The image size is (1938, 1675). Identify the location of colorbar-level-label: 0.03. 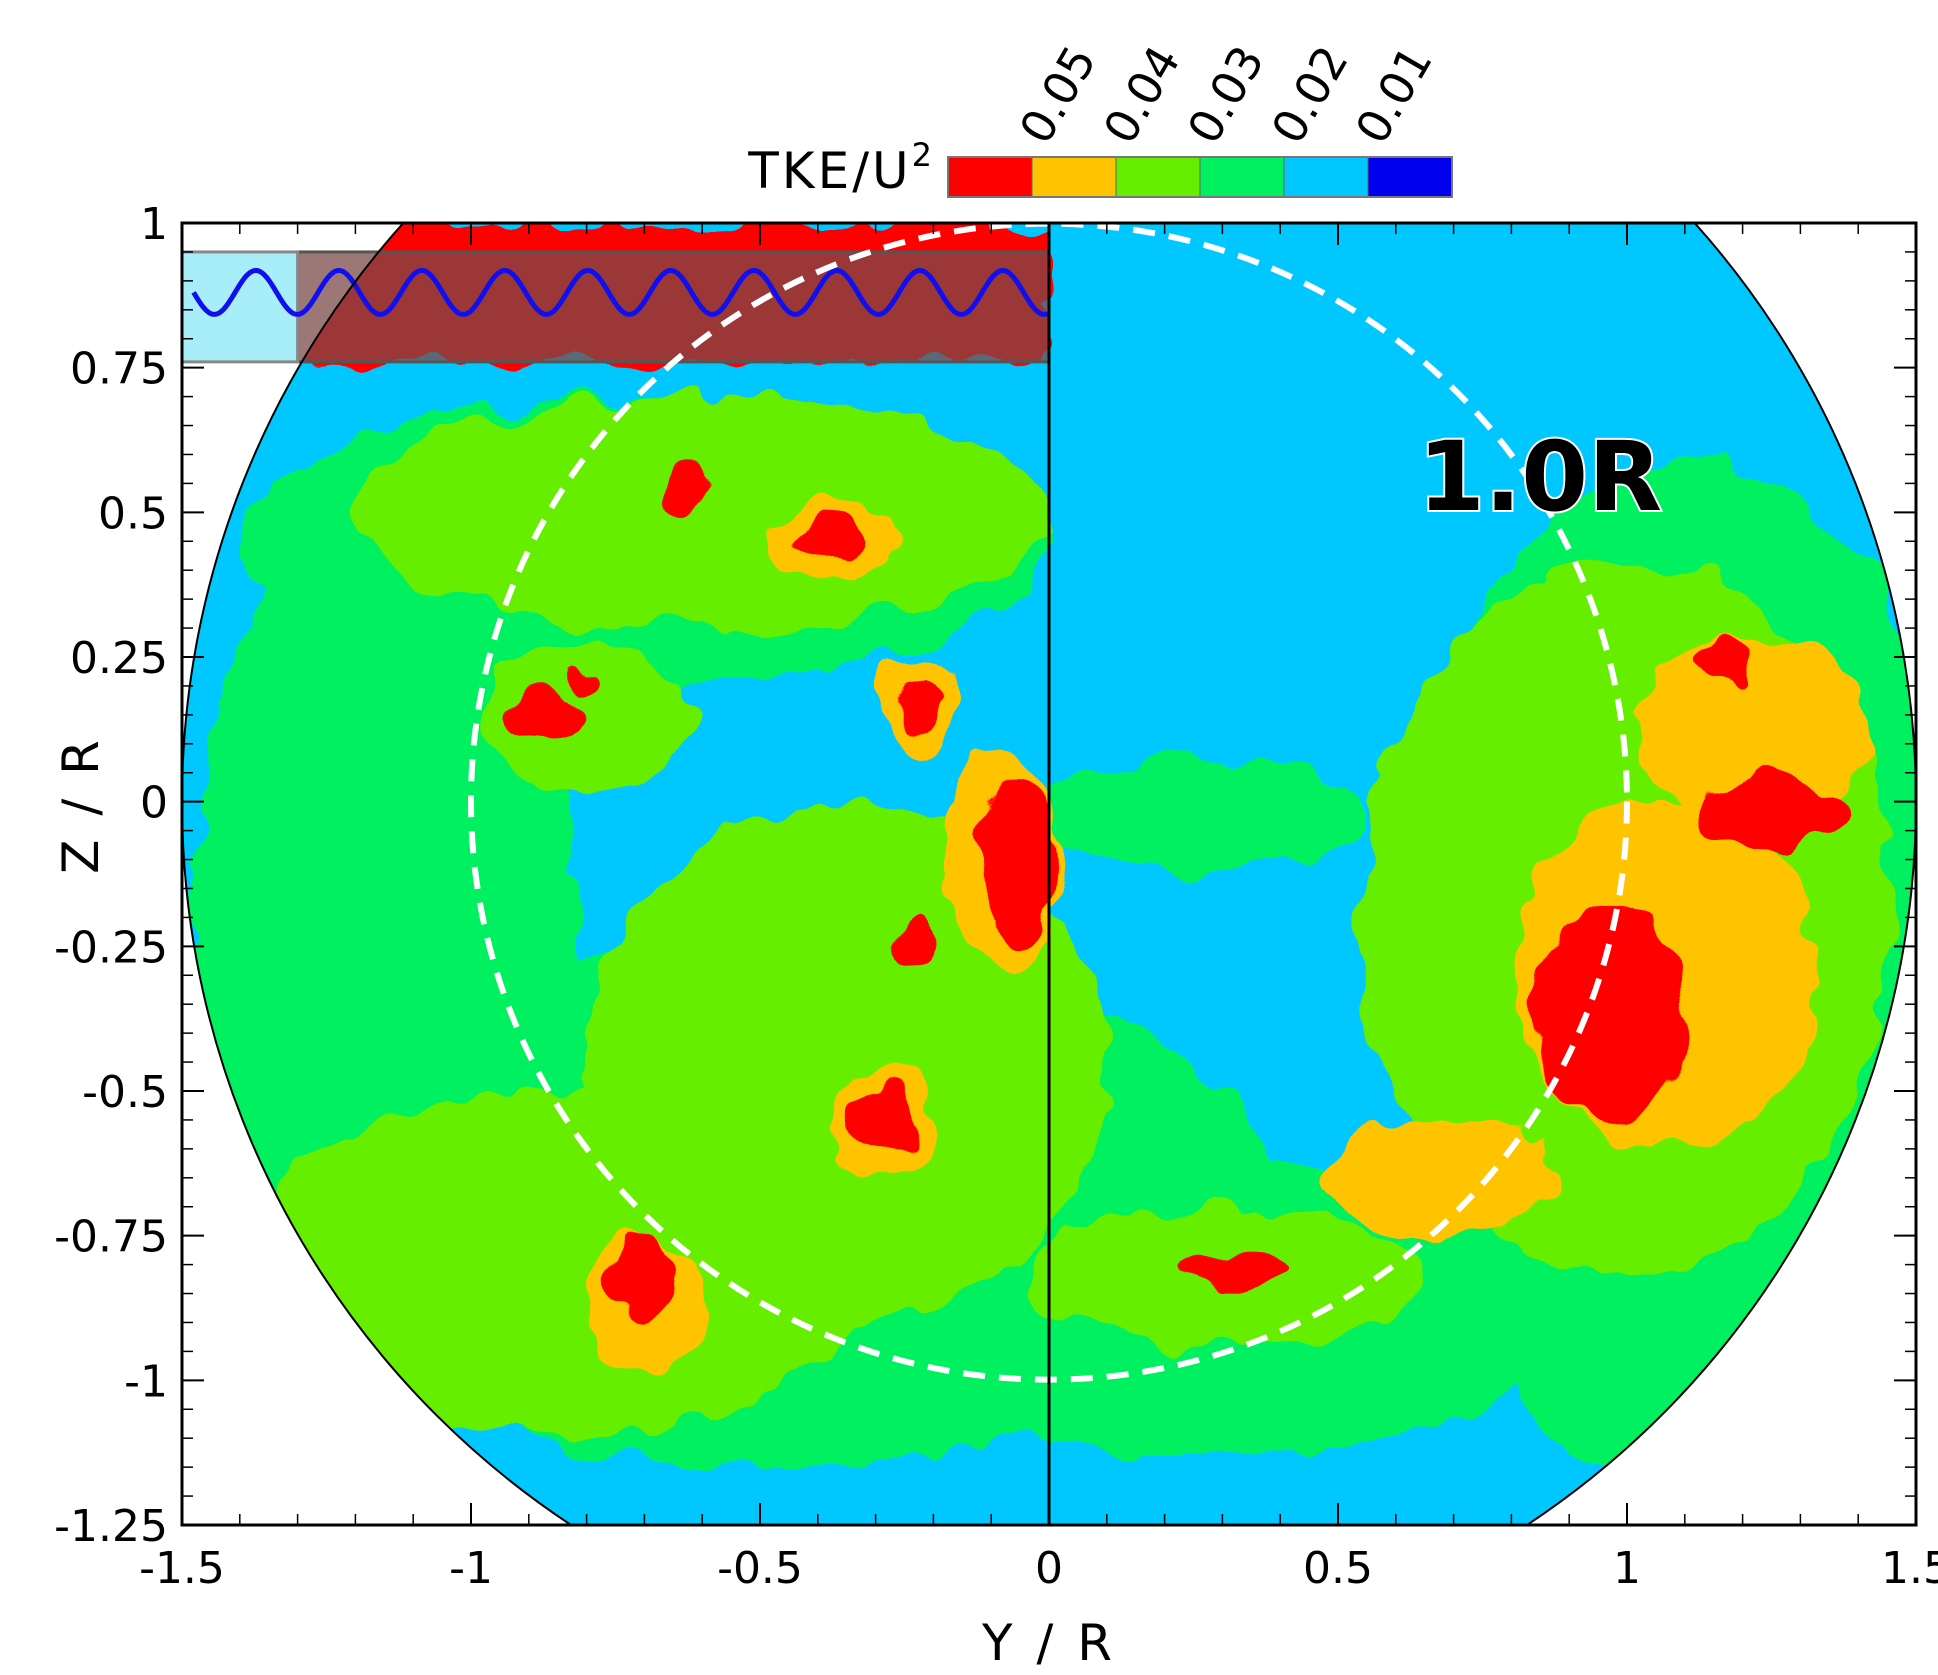
(1226, 95).